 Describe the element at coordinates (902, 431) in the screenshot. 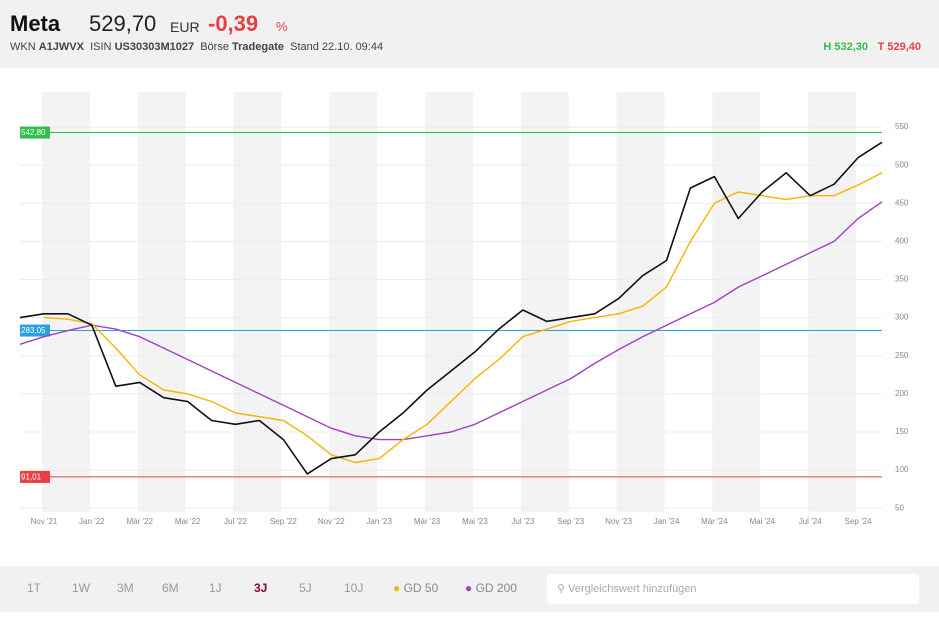

I see `y-tick-label: 150` at that location.